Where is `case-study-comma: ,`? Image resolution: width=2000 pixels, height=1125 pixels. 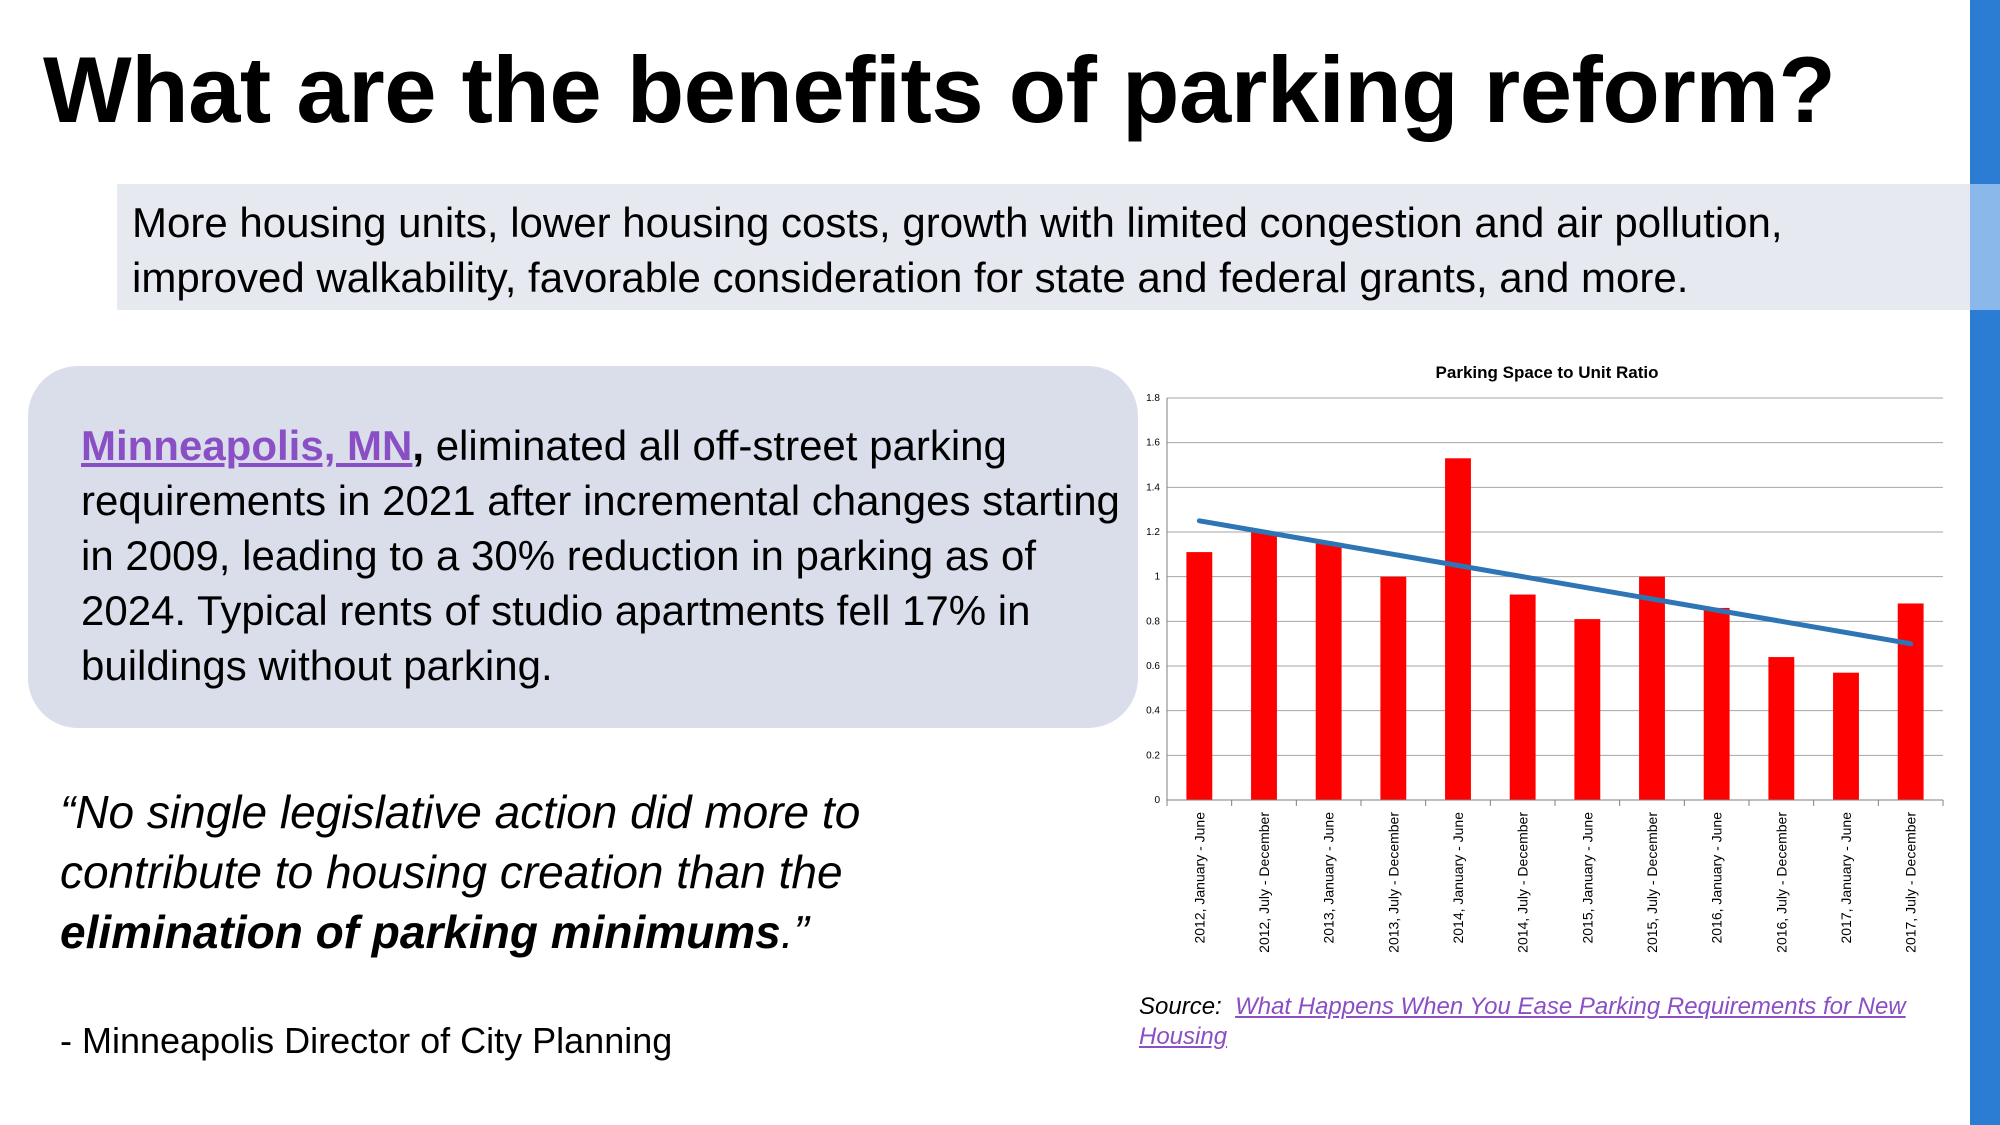
case-study-comma: , is located at coordinates (418, 445).